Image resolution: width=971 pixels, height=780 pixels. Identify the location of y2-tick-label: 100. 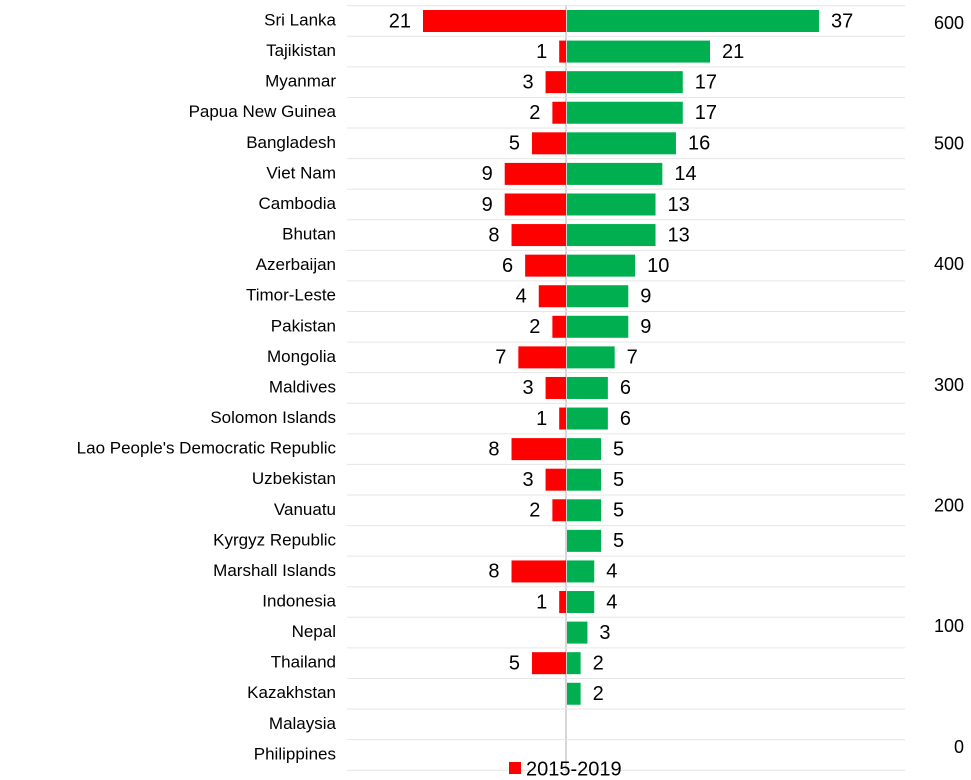
(949, 626).